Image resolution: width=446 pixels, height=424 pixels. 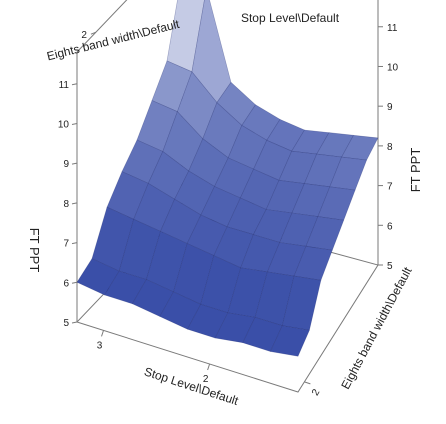 I want to click on z-tick-right-label: 6, so click(x=390, y=226).